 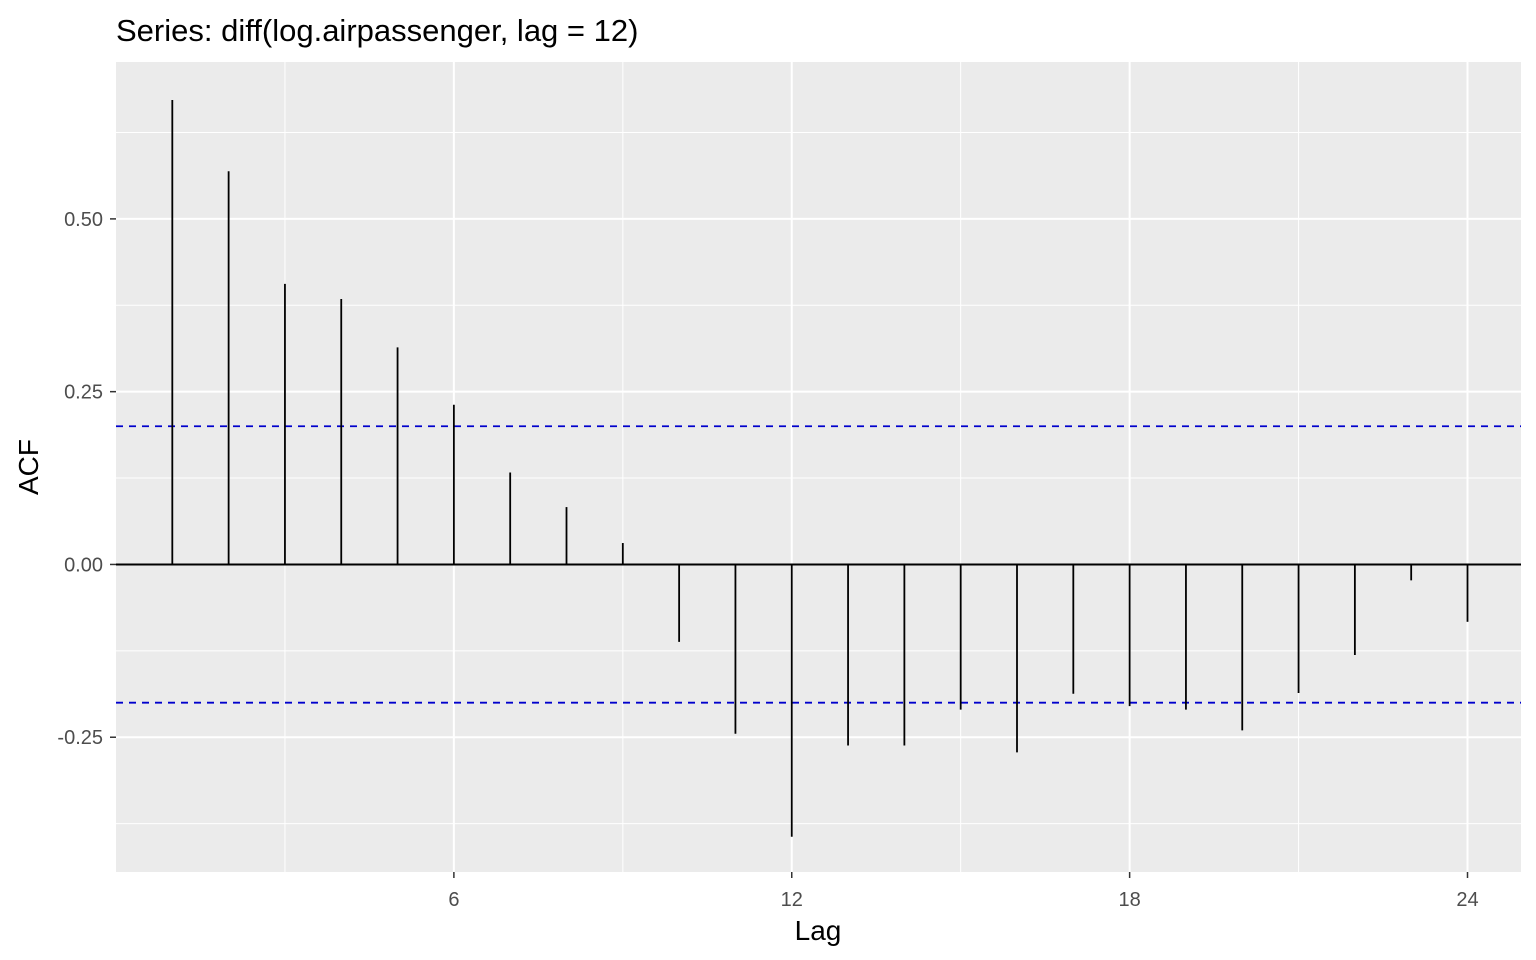 What do you see at coordinates (80, 738) in the screenshot?
I see `y-tick-label: -0.25` at bounding box center [80, 738].